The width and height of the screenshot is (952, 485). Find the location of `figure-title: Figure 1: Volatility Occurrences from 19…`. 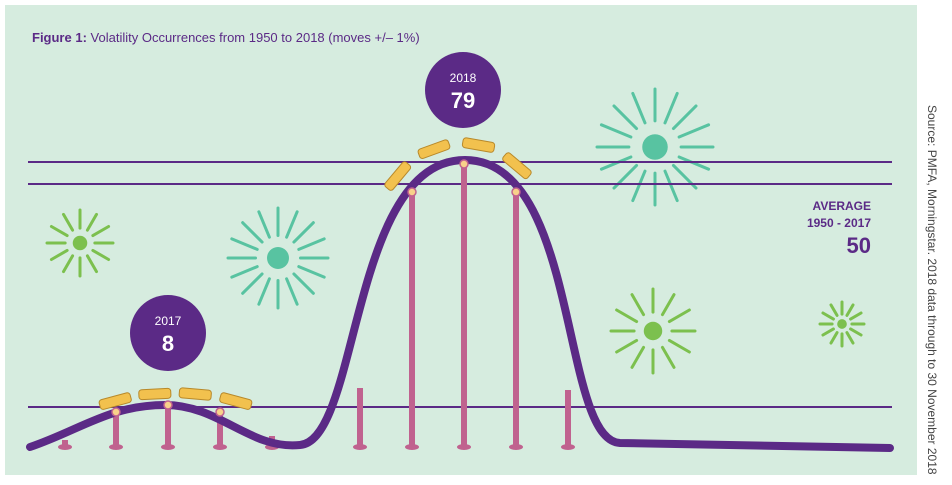

figure-title: Figure 1: Volatility Occurrences from 19… is located at coordinates (226, 37).